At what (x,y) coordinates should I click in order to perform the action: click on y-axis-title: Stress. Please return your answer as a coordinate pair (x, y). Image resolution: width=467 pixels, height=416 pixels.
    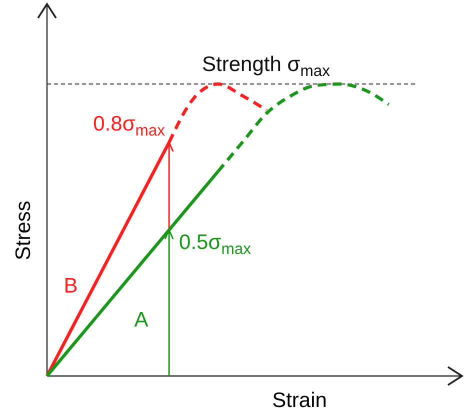
    Looking at the image, I should click on (23, 230).